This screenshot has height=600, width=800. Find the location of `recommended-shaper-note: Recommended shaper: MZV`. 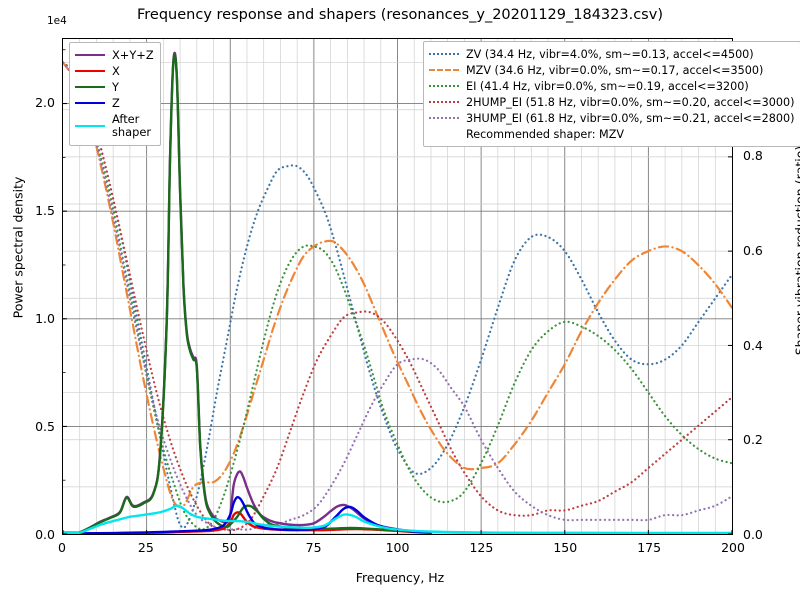

recommended-shaper-note: Recommended shaper: MZV is located at coordinates (611, 134).